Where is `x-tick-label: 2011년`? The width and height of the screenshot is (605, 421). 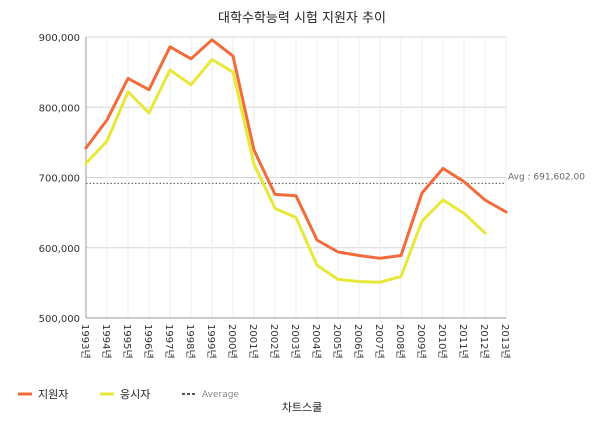 x-tick-label: 2011년 is located at coordinates (463, 341).